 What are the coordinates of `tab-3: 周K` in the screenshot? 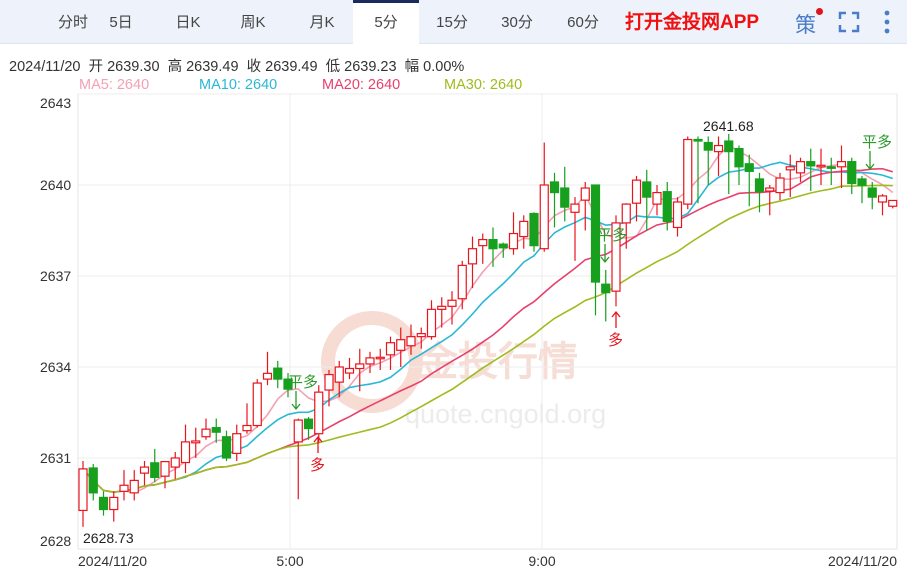 It's located at (253, 22).